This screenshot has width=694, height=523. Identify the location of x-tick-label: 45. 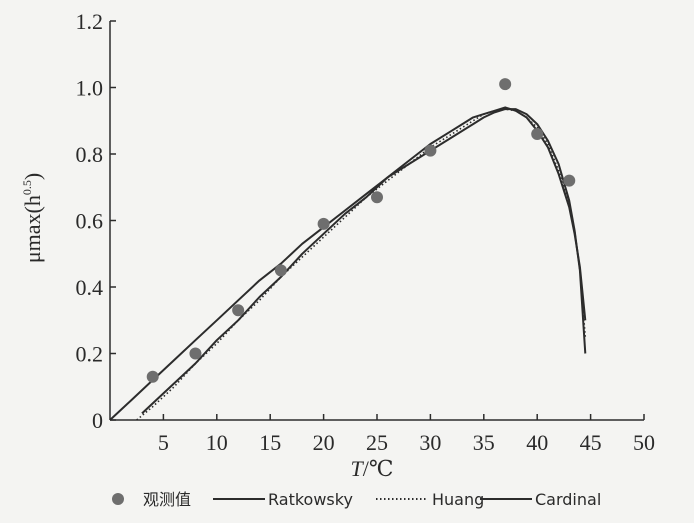
(591, 442).